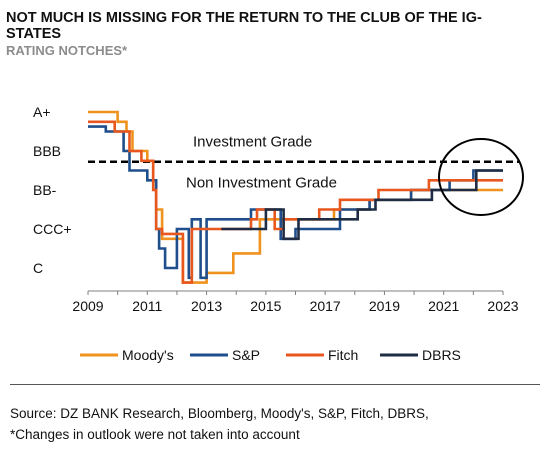  Describe the element at coordinates (45, 190) in the screenshot. I see `y-tick-label: BB-` at that location.